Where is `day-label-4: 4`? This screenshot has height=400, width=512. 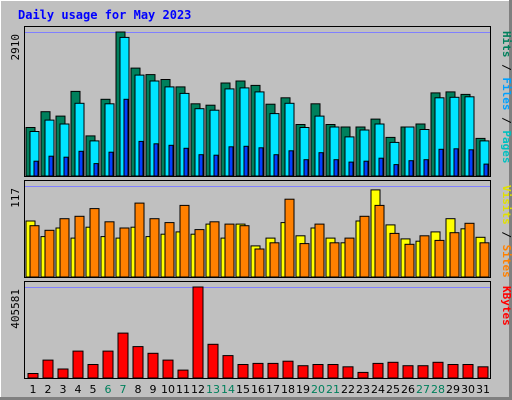
day-label-4: 4 is located at coordinates (78, 389).